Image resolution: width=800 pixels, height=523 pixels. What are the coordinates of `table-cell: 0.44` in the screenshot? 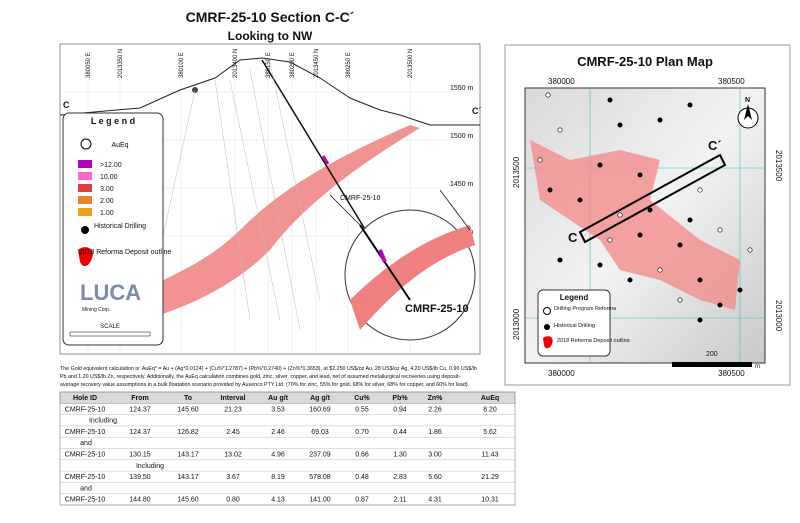 It's located at (400, 432).